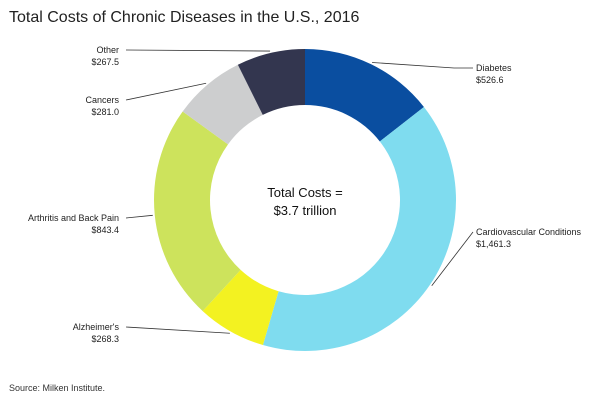  I want to click on leader-line-alzheimer-s, so click(177, 330).